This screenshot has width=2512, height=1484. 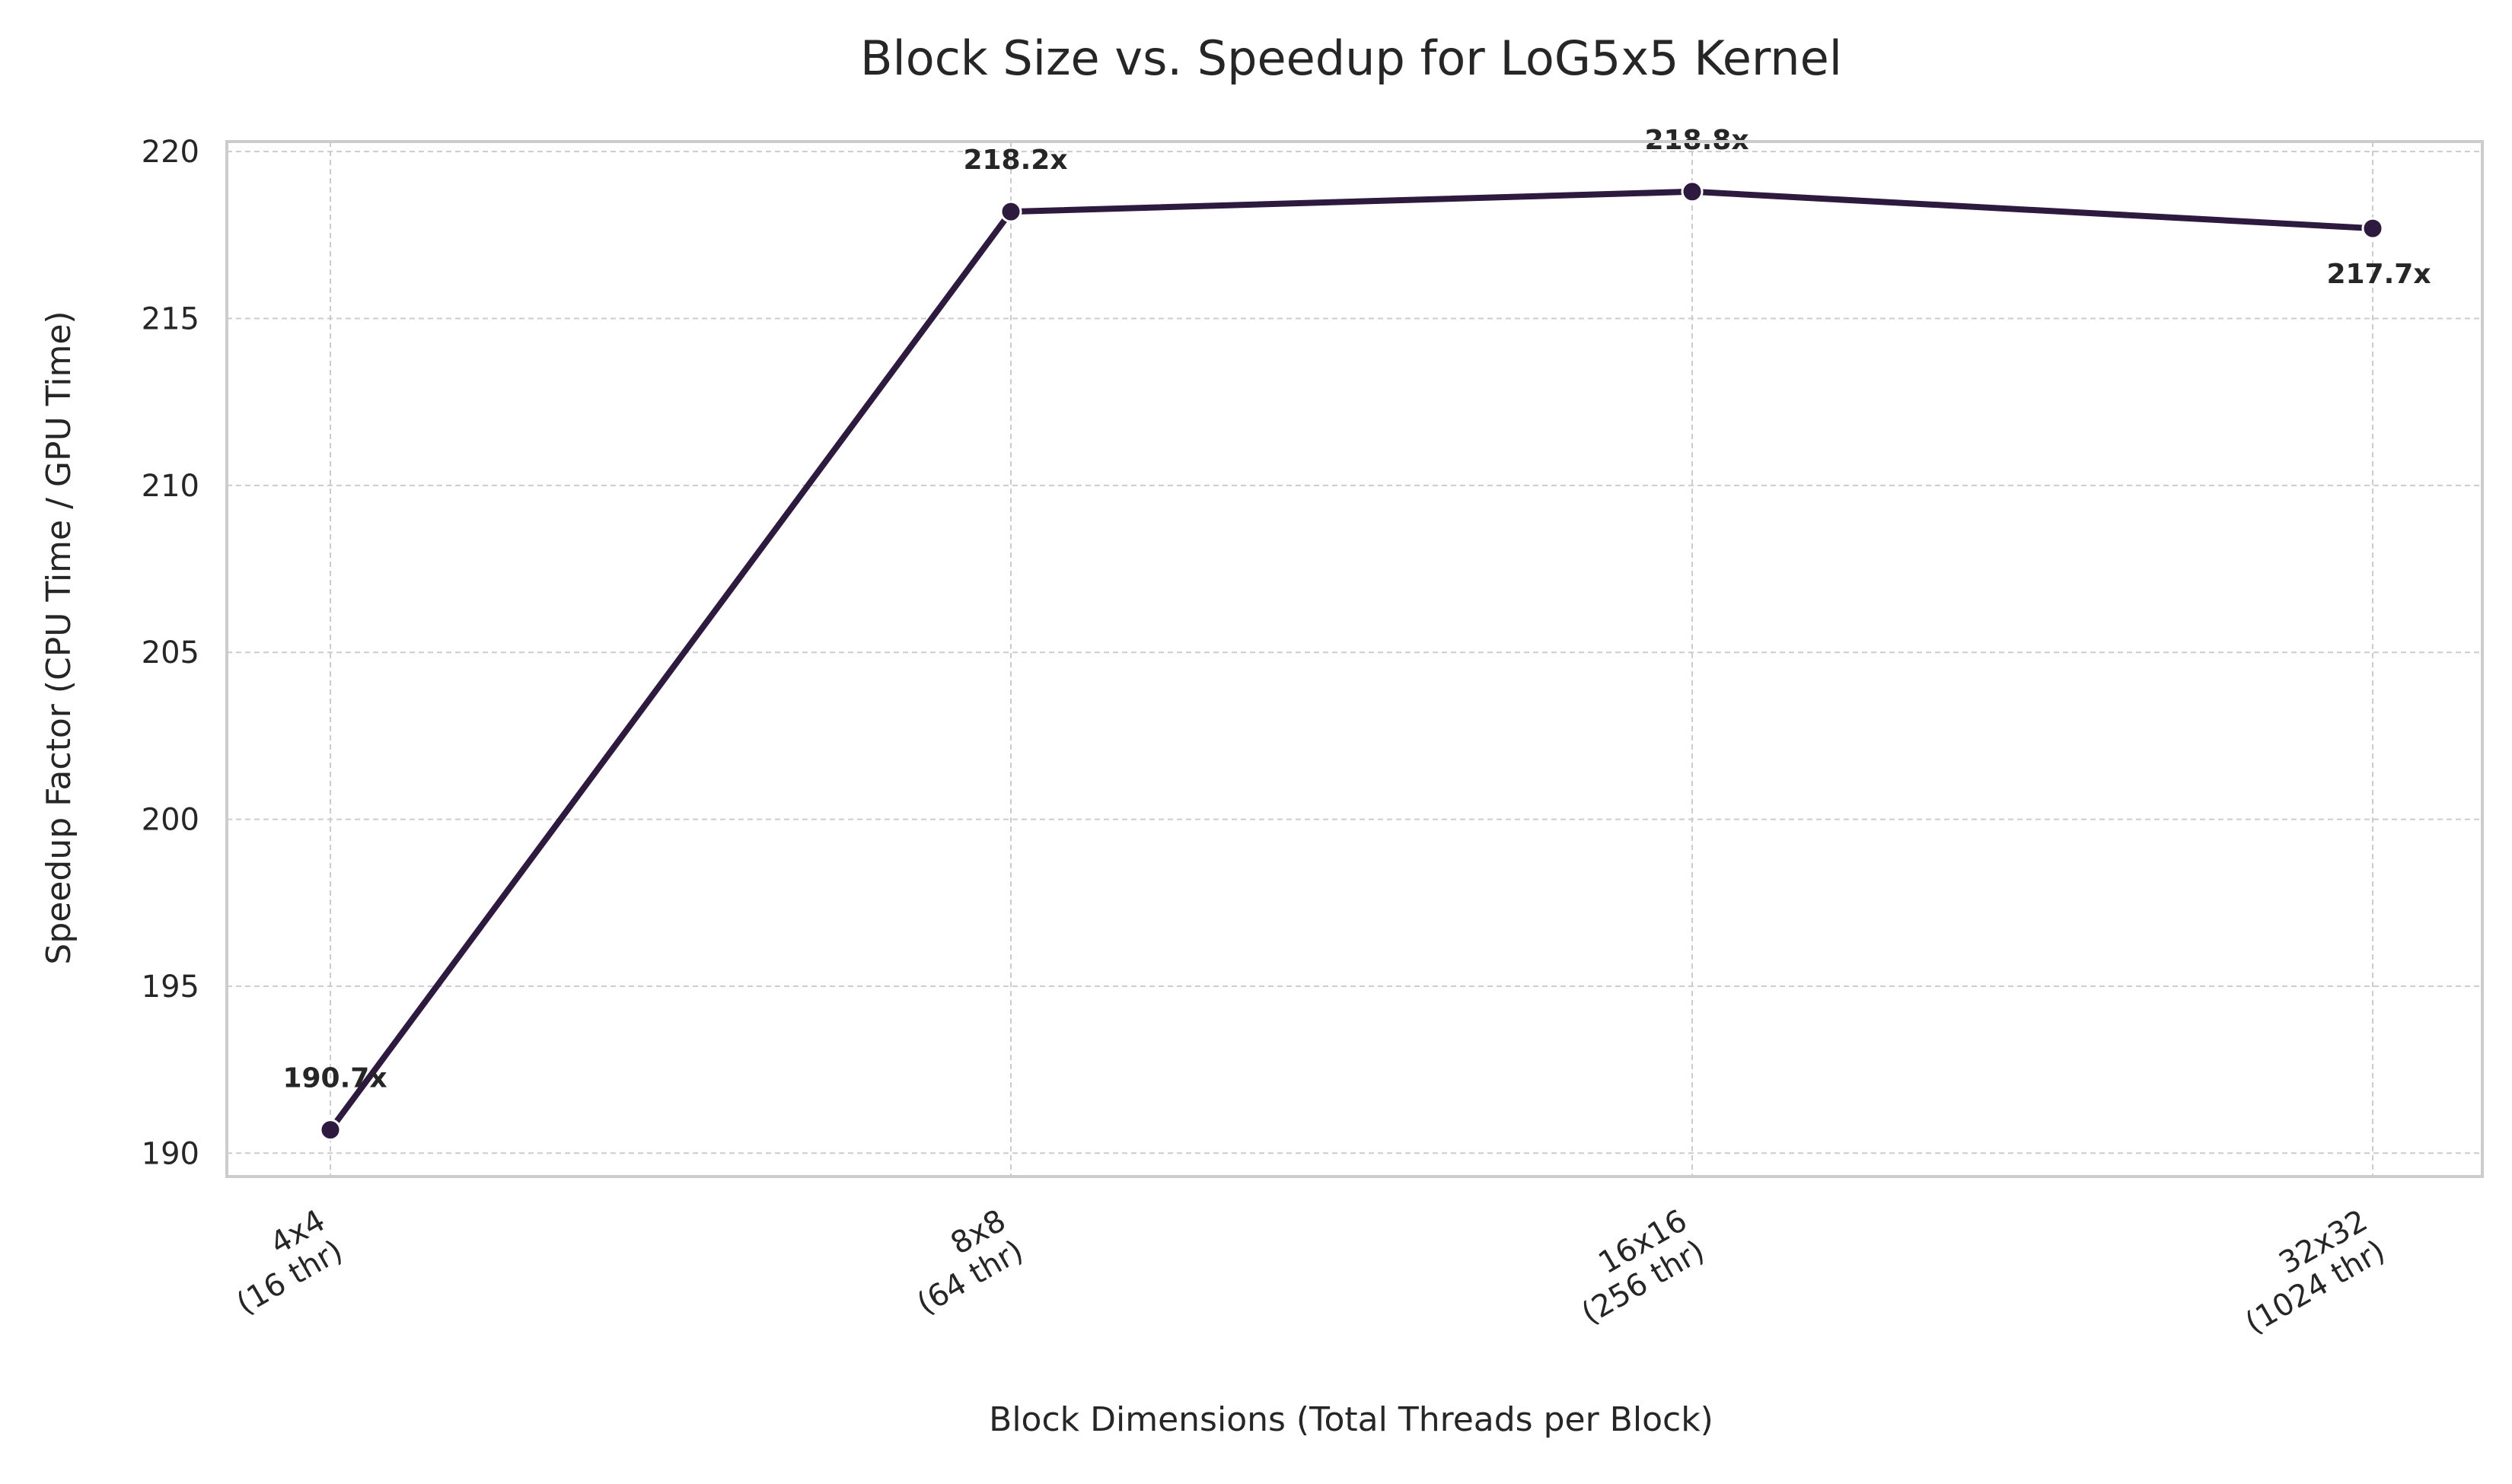 I want to click on data-label: 190.7x, so click(x=334, y=1078).